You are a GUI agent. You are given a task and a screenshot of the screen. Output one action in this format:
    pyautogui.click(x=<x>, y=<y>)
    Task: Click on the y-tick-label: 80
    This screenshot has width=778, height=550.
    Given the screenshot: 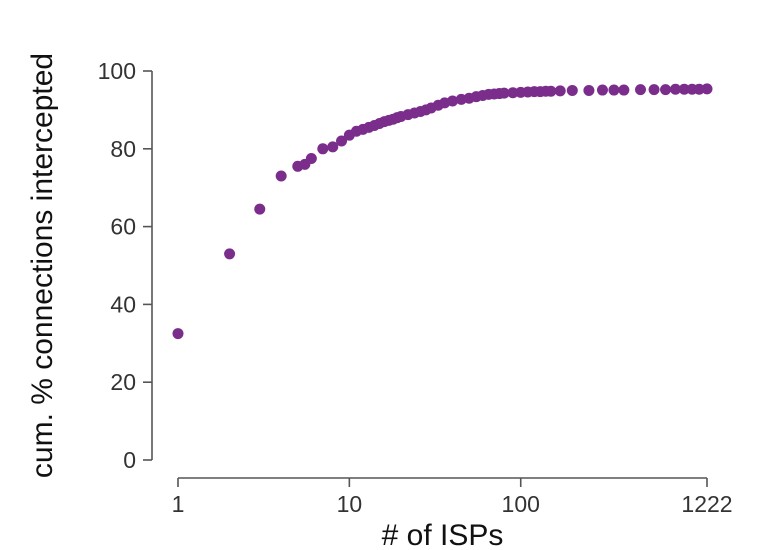 What is the action you would take?
    pyautogui.click(x=123, y=149)
    